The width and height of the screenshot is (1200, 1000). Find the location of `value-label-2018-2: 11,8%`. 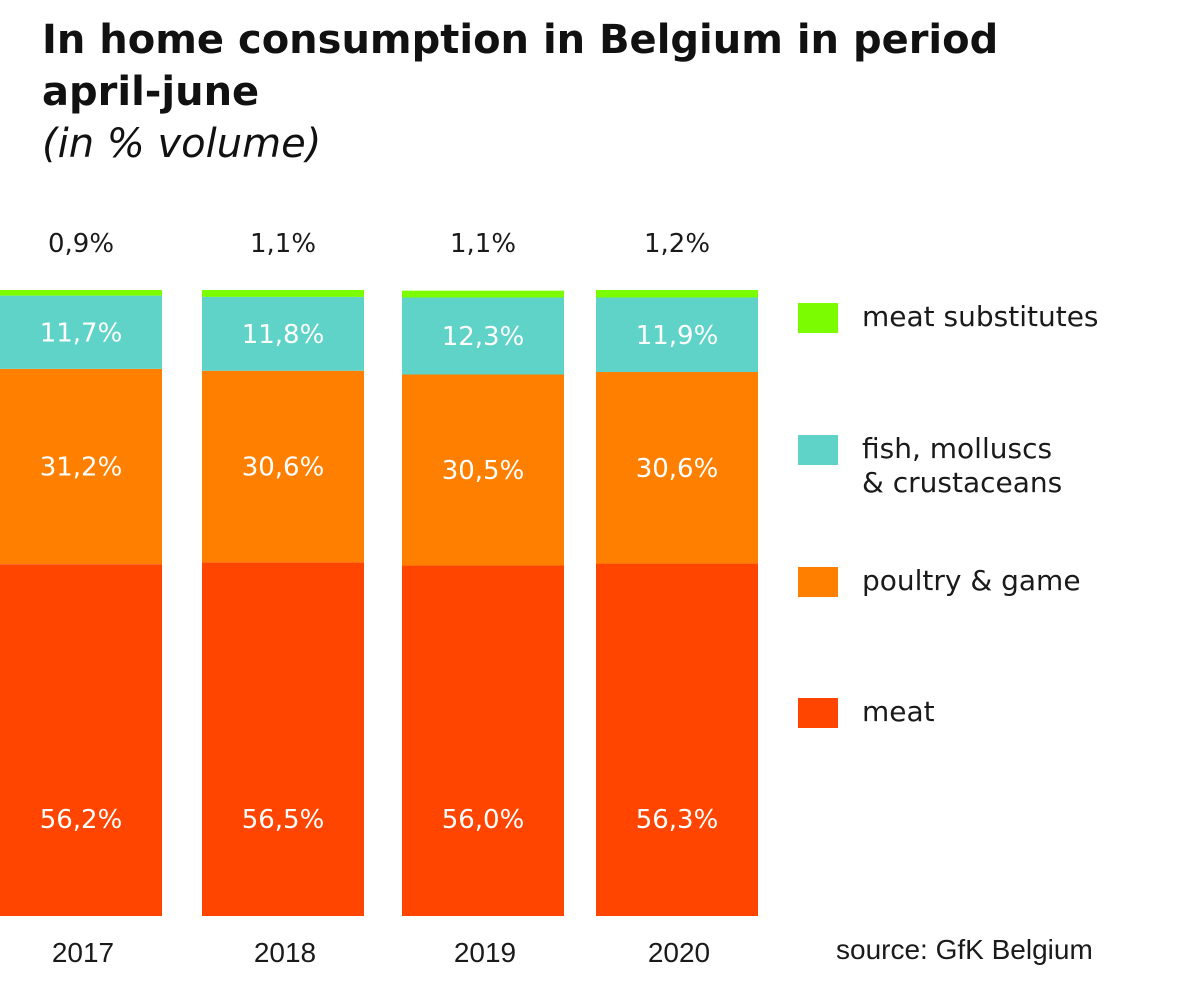

value-label-2018-2: 11,8% is located at coordinates (283, 335).